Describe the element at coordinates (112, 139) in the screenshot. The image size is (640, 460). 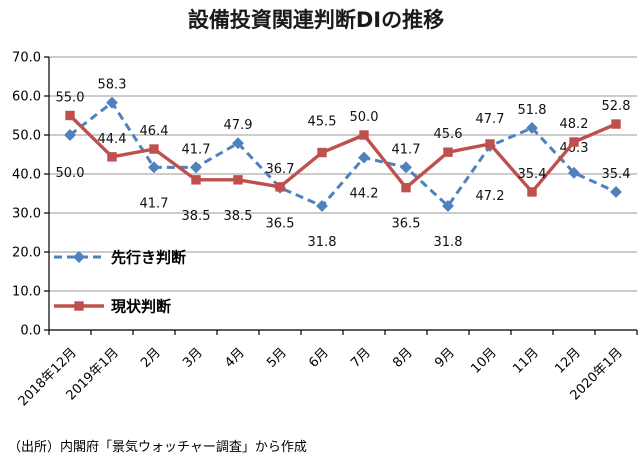
I see `data-label-current: 44.4` at that location.